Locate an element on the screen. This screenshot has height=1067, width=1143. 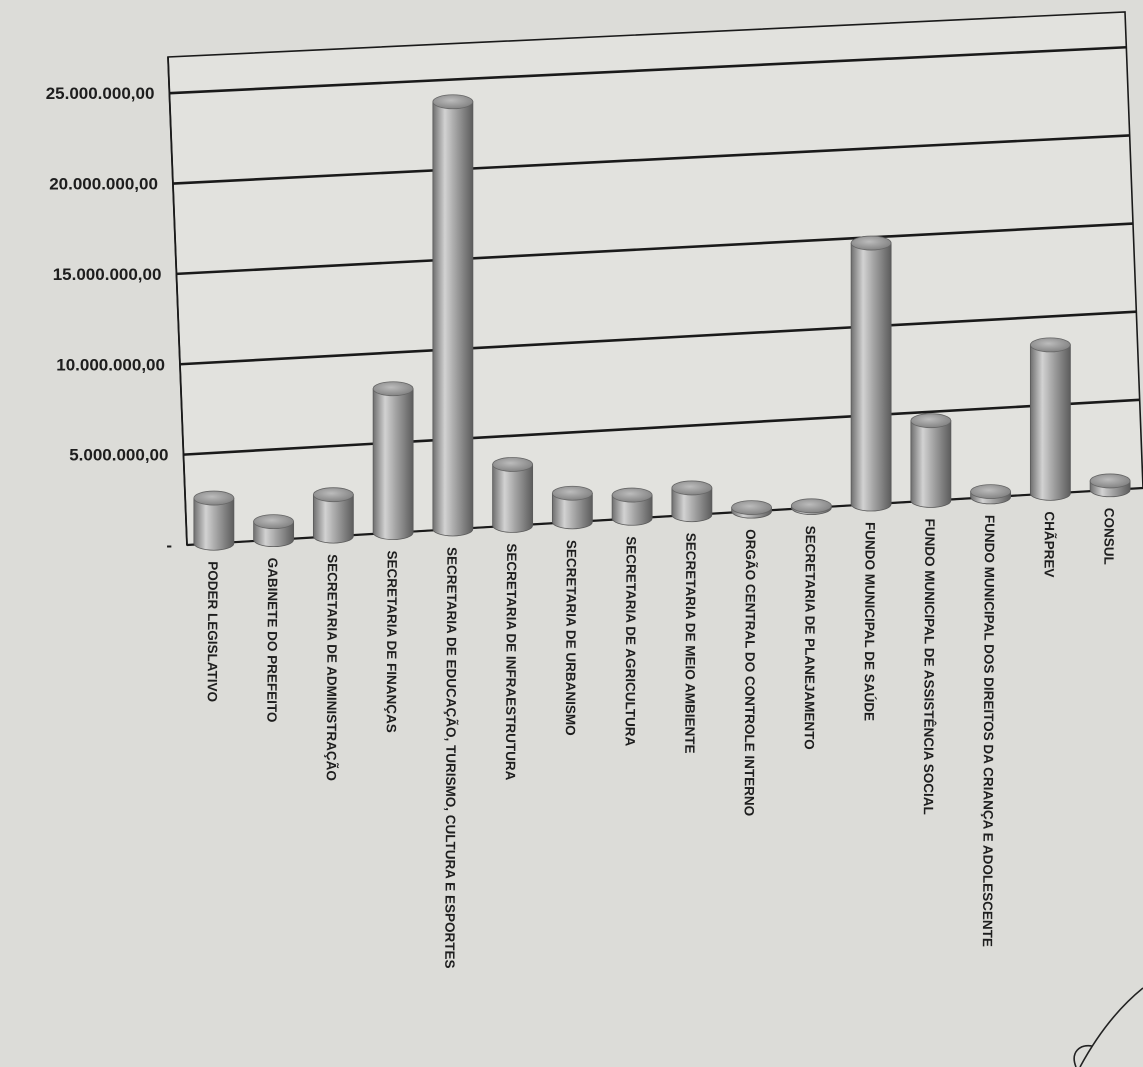
signature-stroke is located at coordinates (1108, 1027).